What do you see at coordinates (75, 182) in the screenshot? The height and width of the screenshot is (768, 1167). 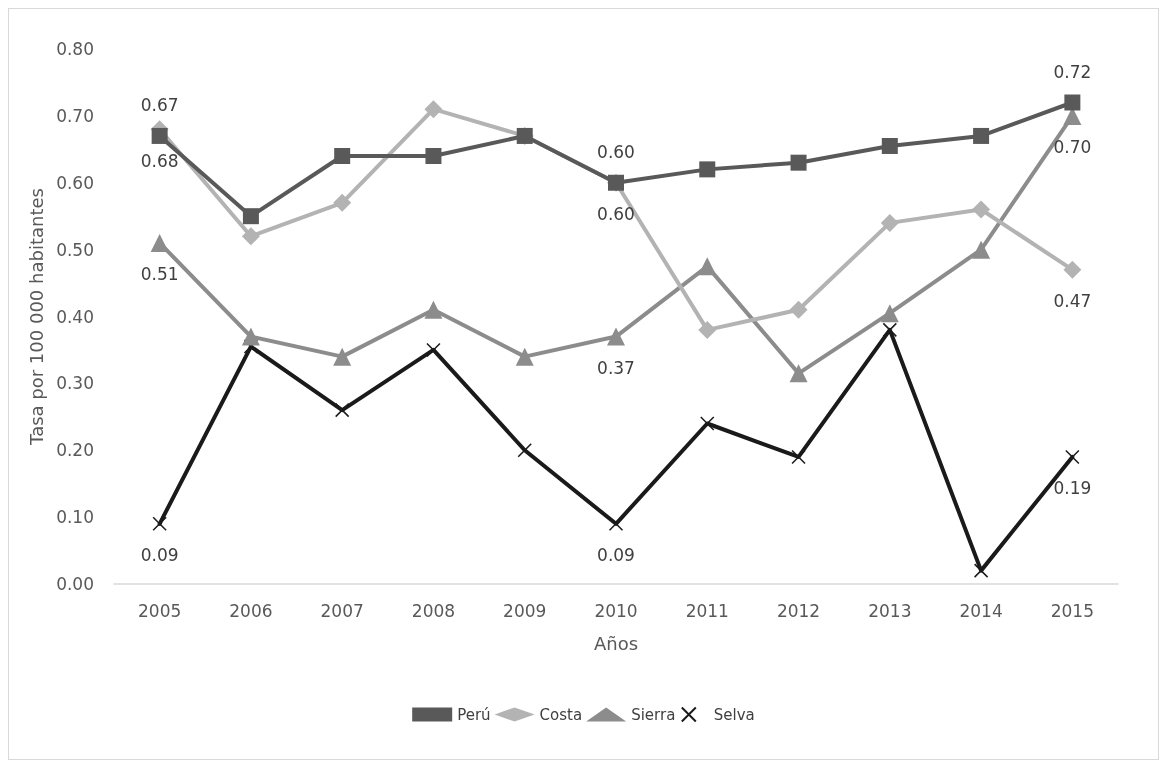 I see `y-tick-label: 0.60` at bounding box center [75, 182].